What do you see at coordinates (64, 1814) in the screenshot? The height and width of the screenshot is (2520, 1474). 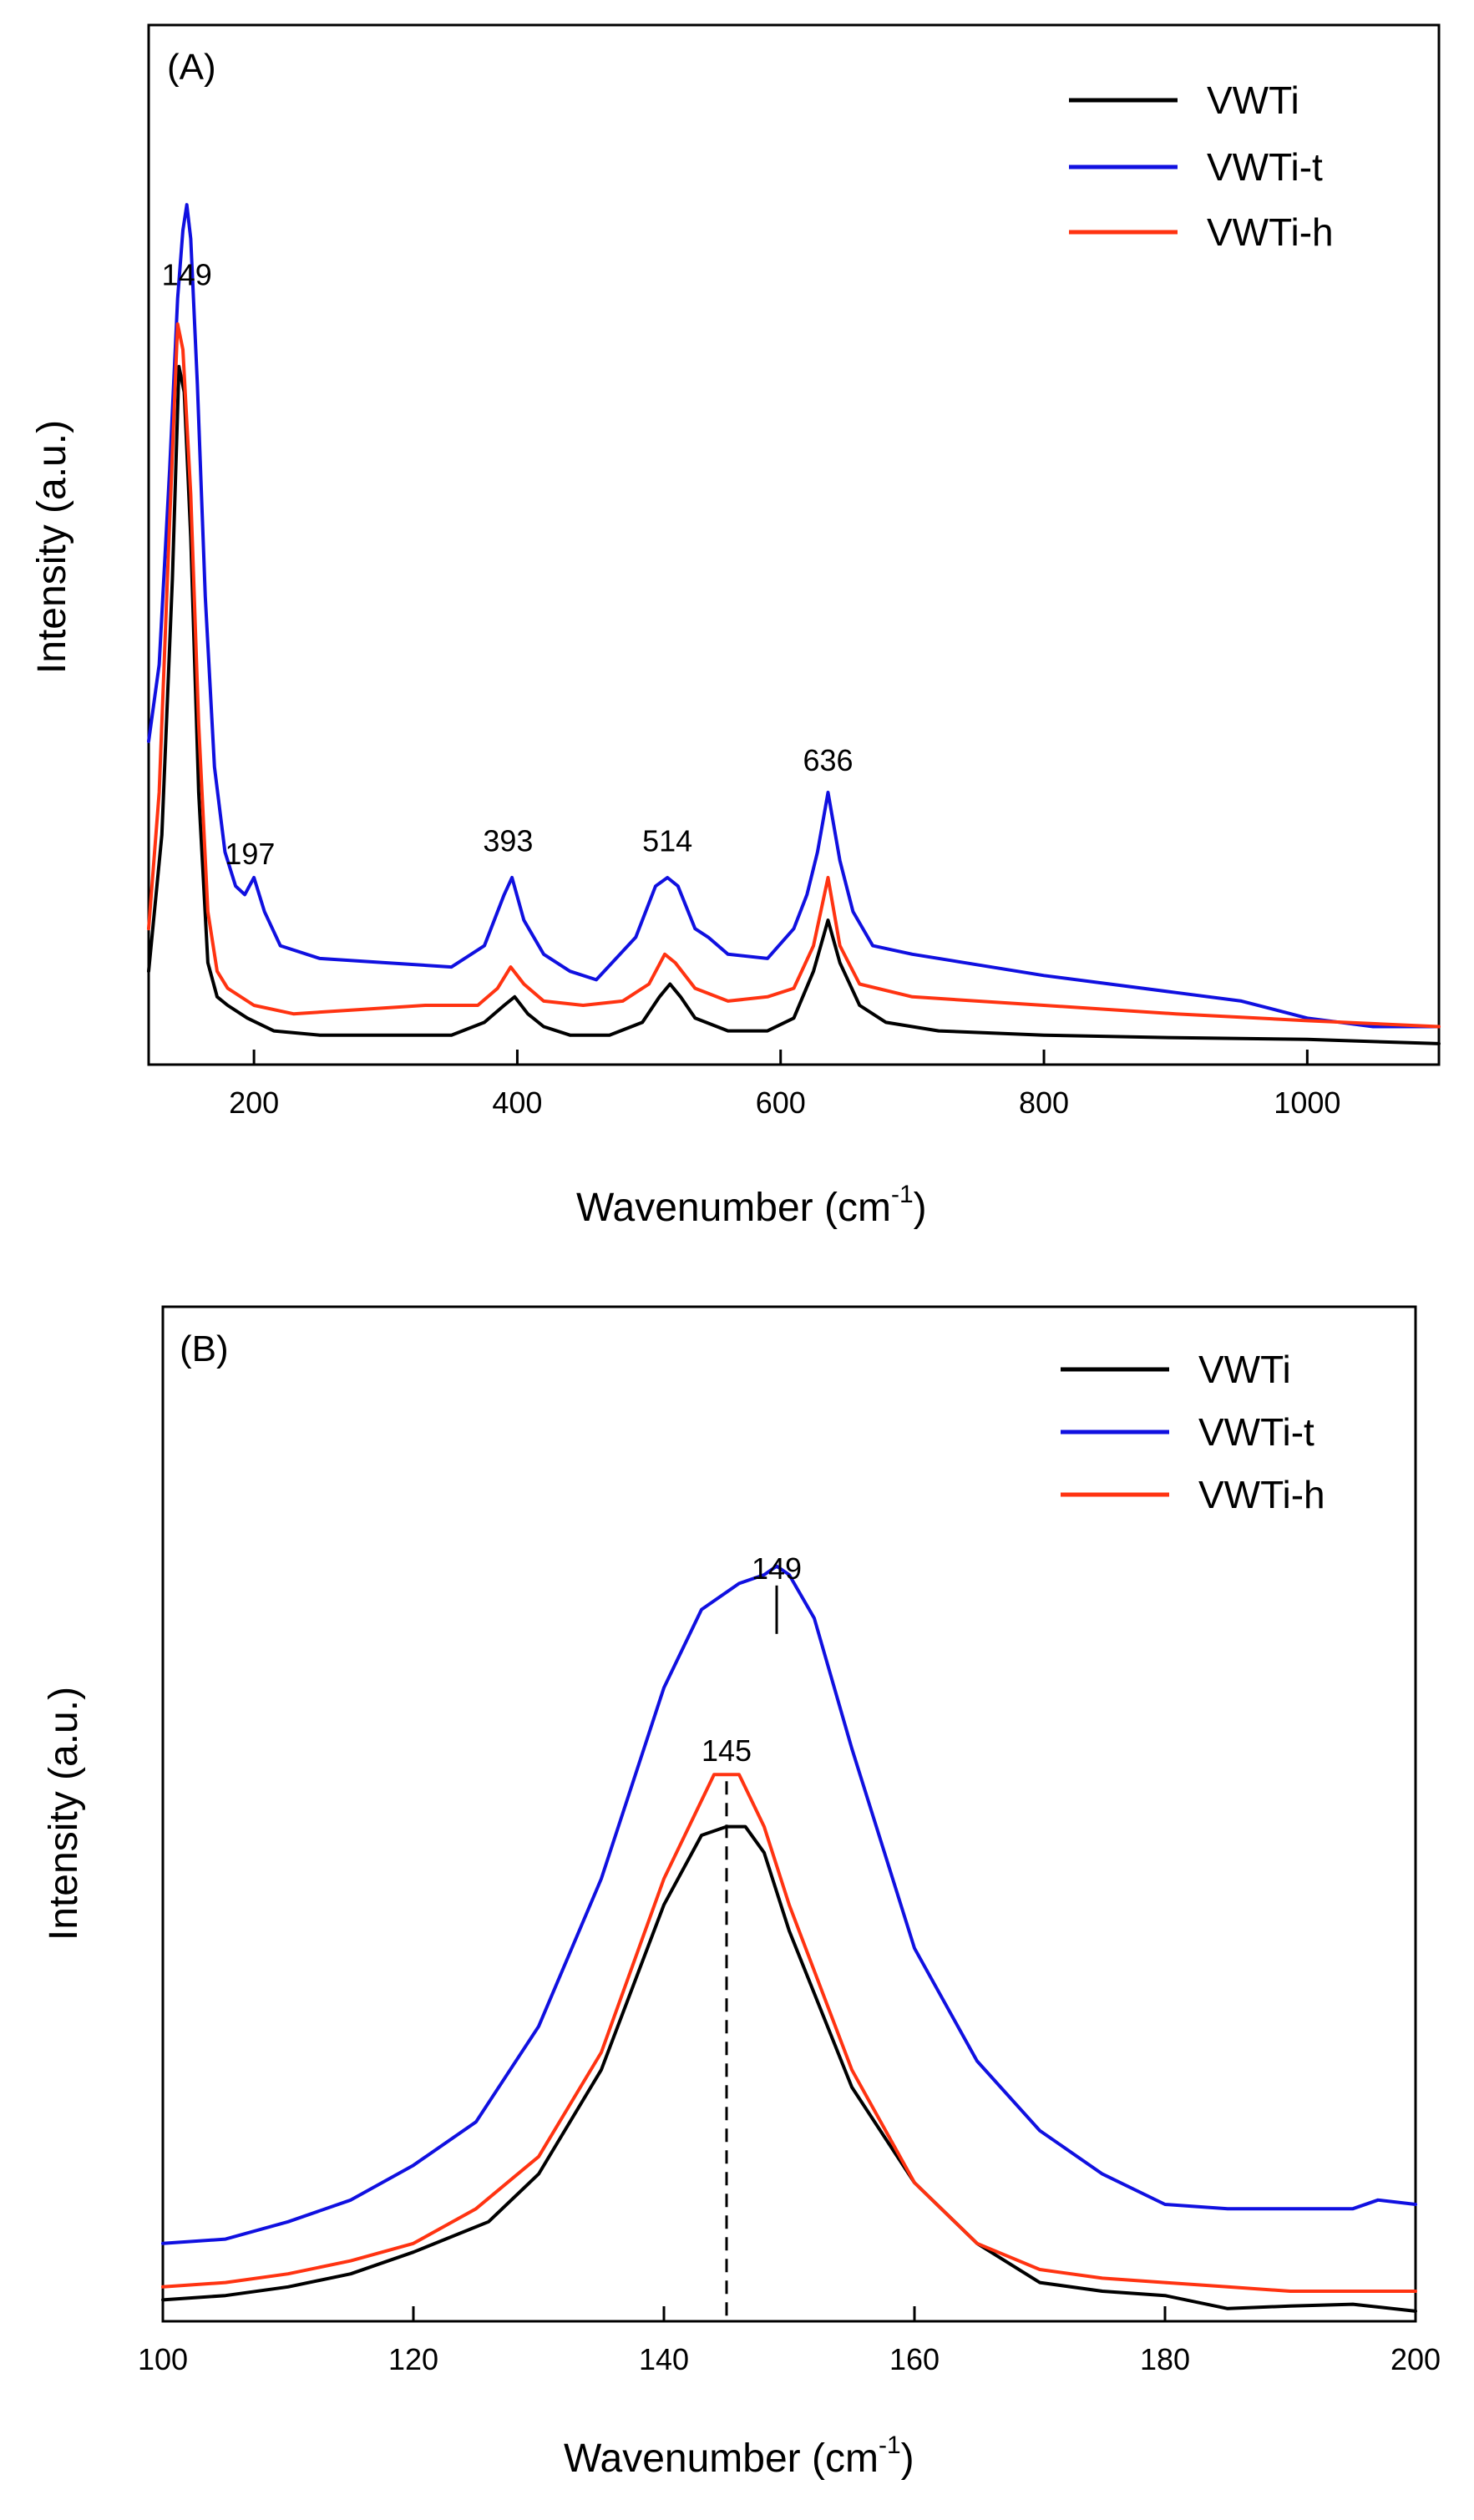 I see `panel-b-y-axis-label: Intensity (a.u.)` at bounding box center [64, 1814].